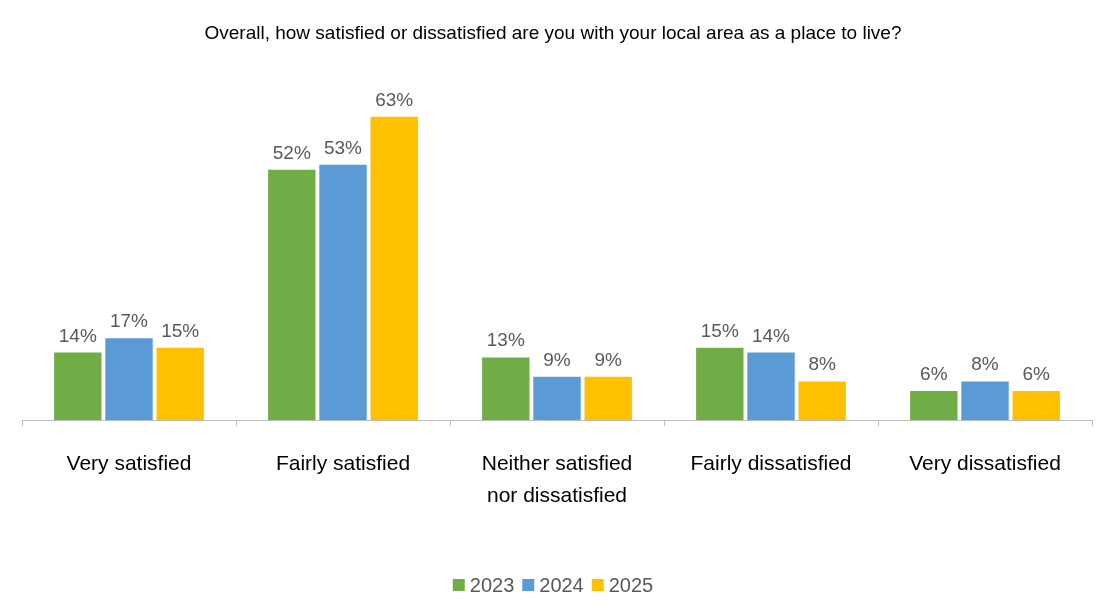 The width and height of the screenshot is (1106, 608). I want to click on data-label: 52%, so click(291, 152).